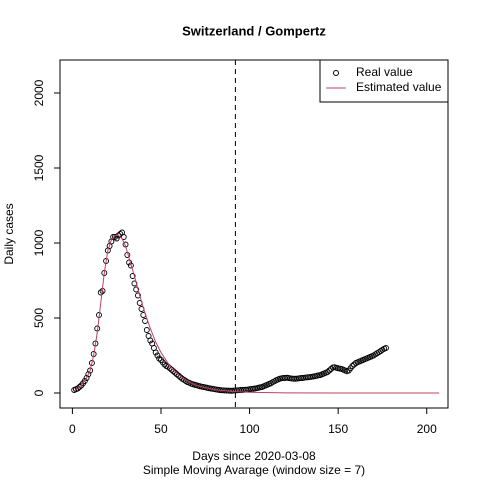 This screenshot has height=480, width=480. Describe the element at coordinates (39, 167) in the screenshot. I see `y-tick-label: 1500` at that location.